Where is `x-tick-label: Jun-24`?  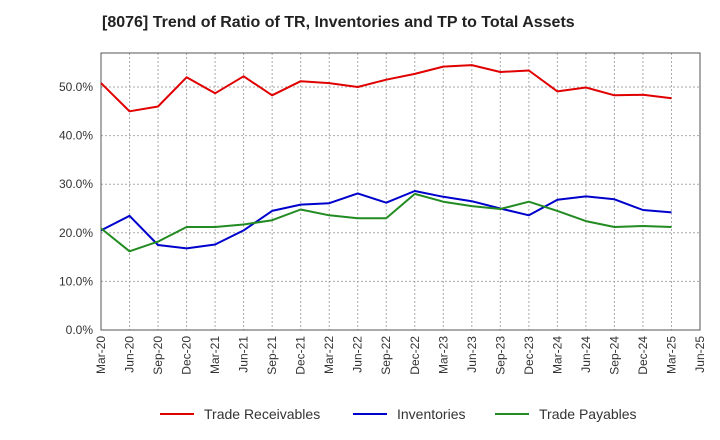
x-tick-label: Jun-24 is located at coordinates (586, 354).